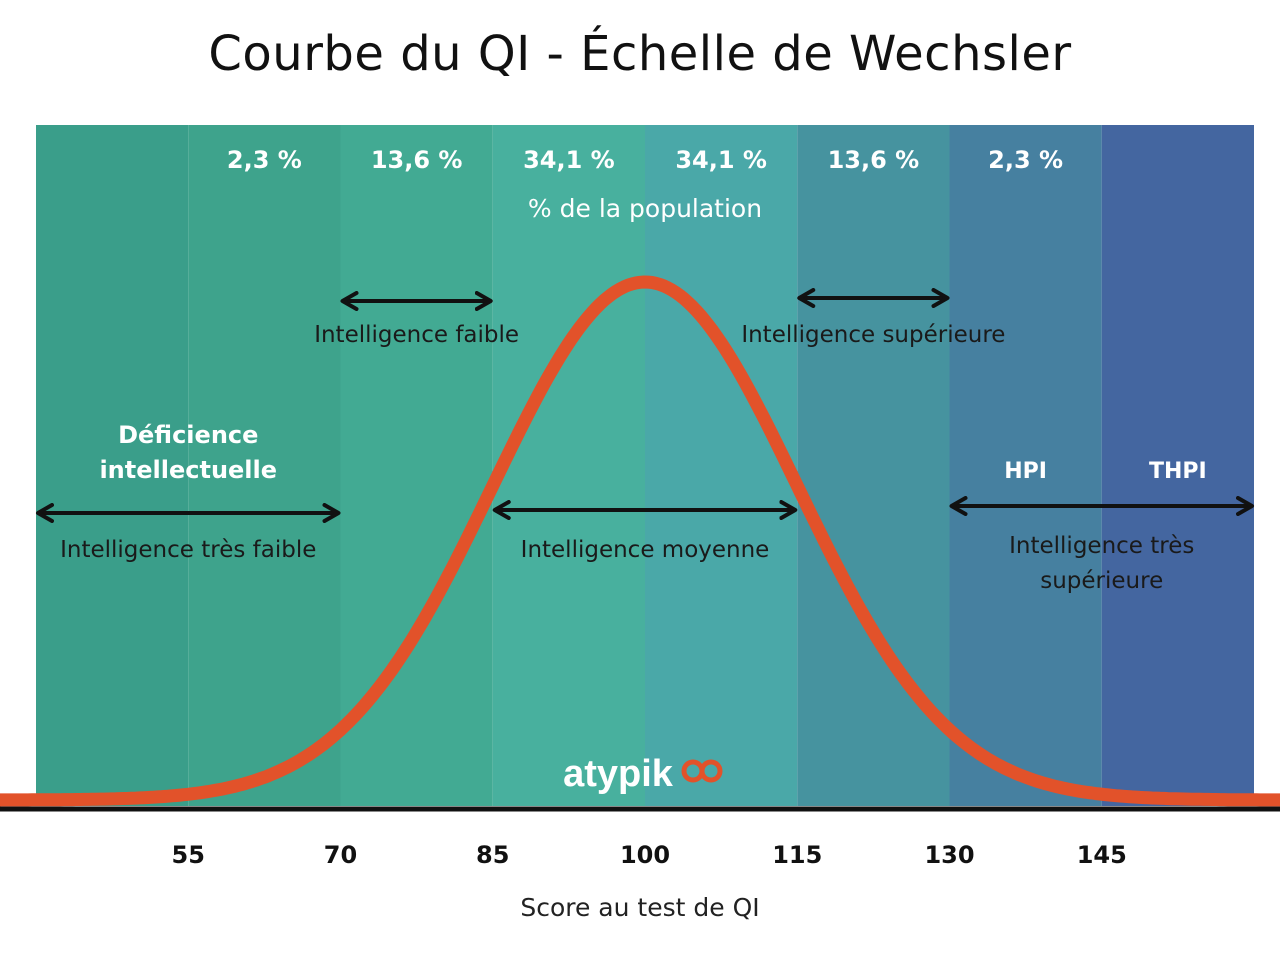 The height and width of the screenshot is (960, 1280). What do you see at coordinates (1102, 855) in the screenshot?
I see `x-tick-label-6: 145` at bounding box center [1102, 855].